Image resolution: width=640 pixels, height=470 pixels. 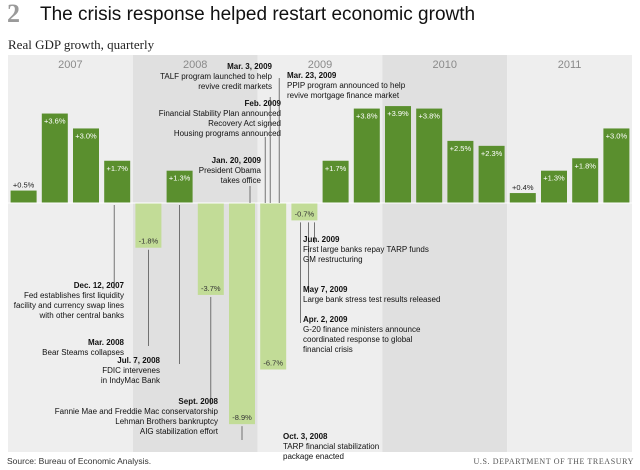 I want to click on bar-2007-Q1, so click(x=23, y=196).